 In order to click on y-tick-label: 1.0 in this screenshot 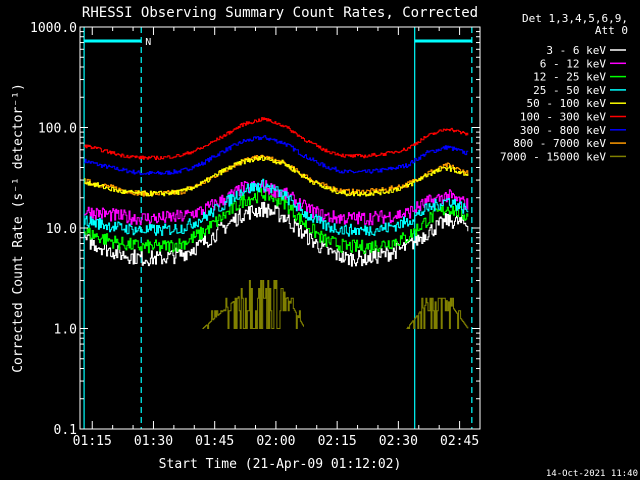, I will do `click(65, 330)`.